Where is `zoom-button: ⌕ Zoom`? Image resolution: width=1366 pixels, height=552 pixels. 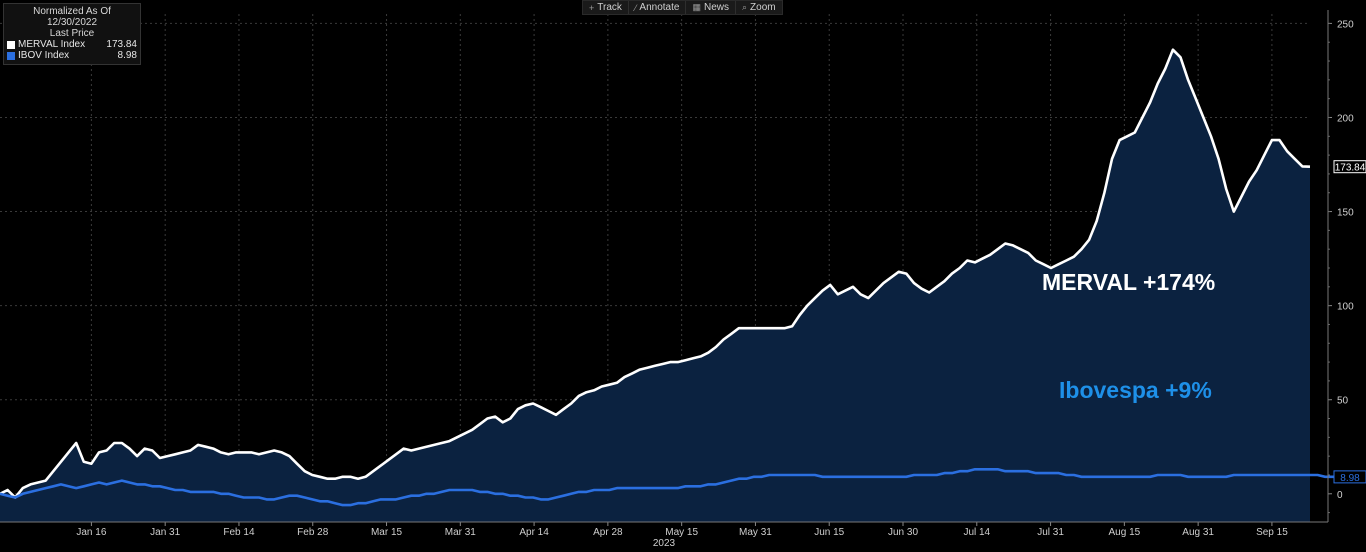
zoom-button: ⌕ Zoom is located at coordinates (759, 7).